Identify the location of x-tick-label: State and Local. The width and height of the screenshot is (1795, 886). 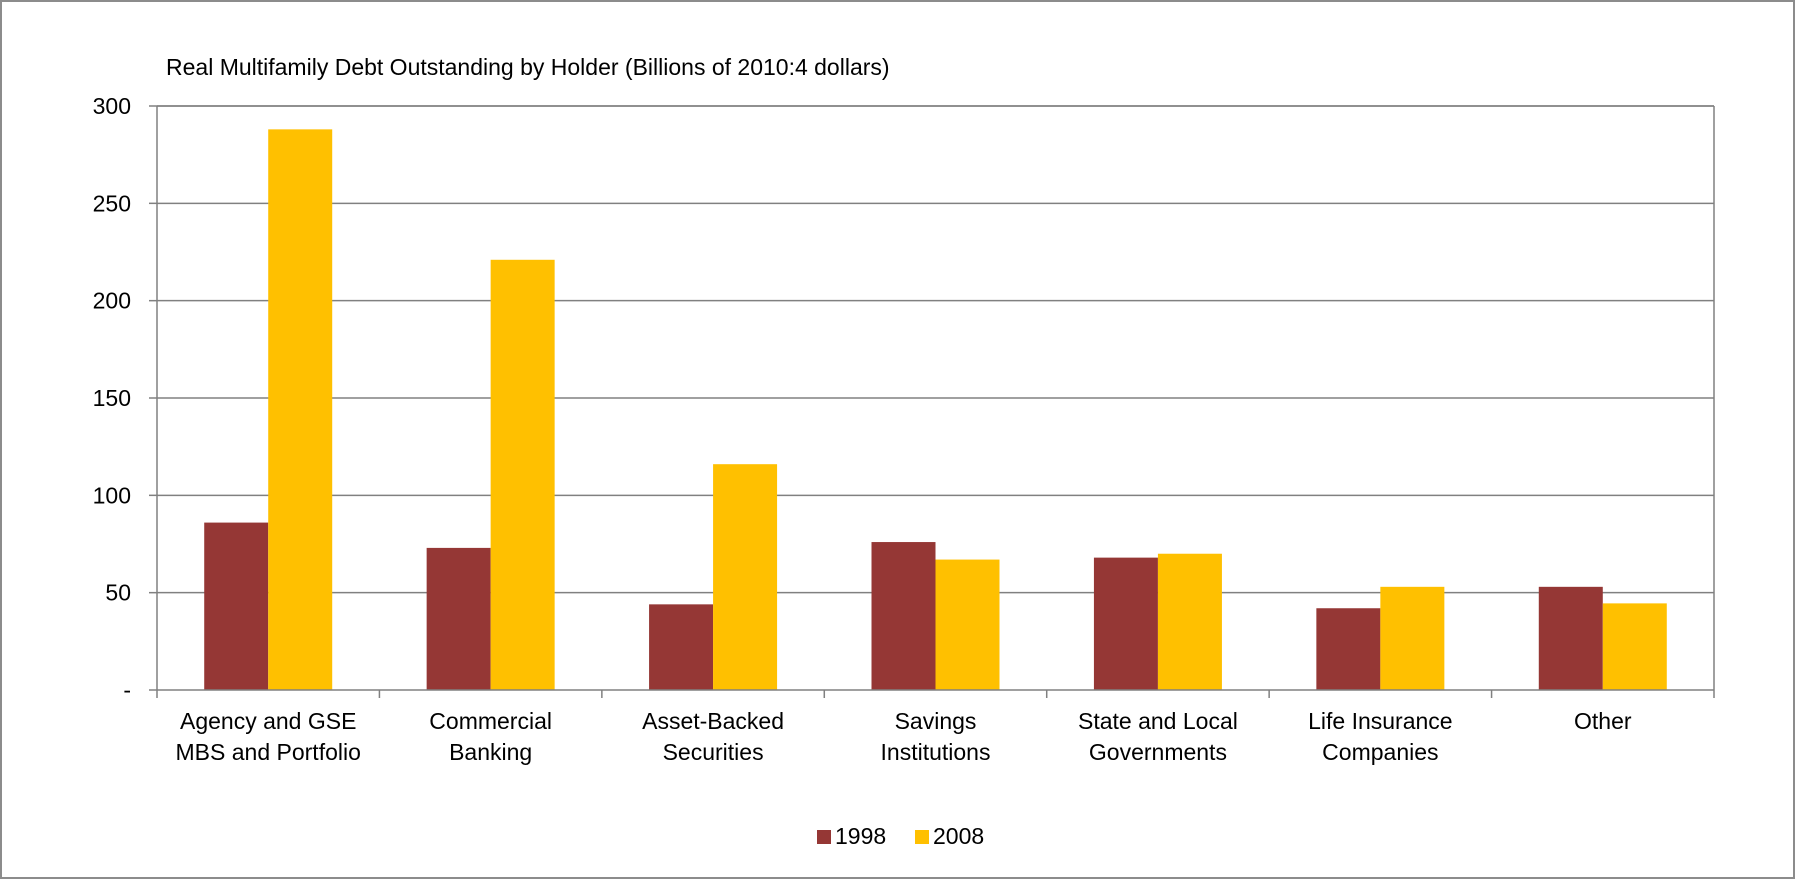
(1158, 721).